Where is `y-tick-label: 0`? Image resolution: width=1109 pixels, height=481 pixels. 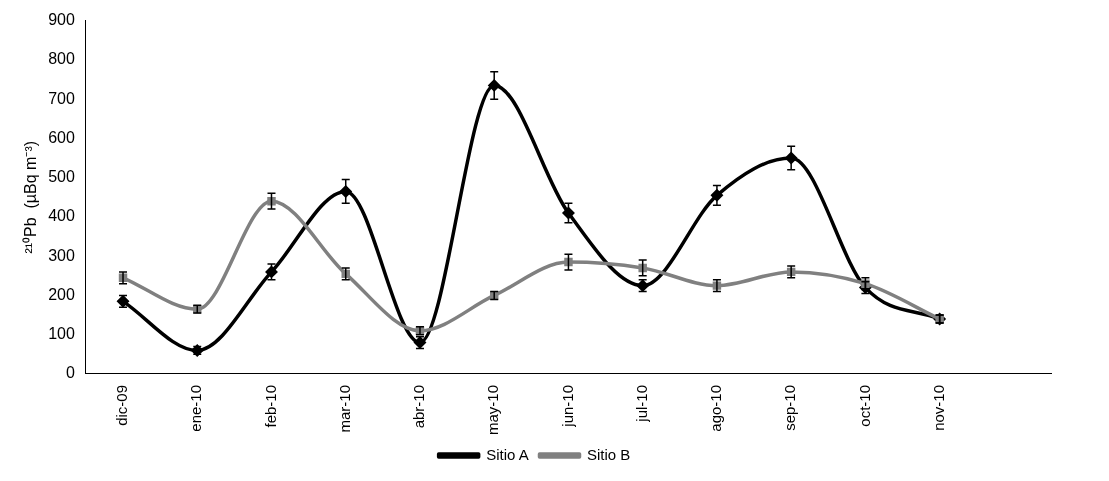 y-tick-label: 0 is located at coordinates (70, 373).